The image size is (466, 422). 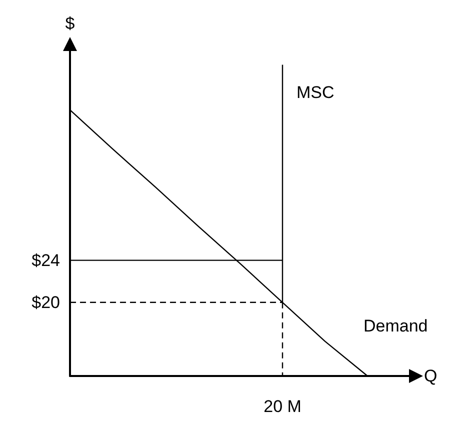 I want to click on y-tick-label: $20, so click(x=46, y=302).